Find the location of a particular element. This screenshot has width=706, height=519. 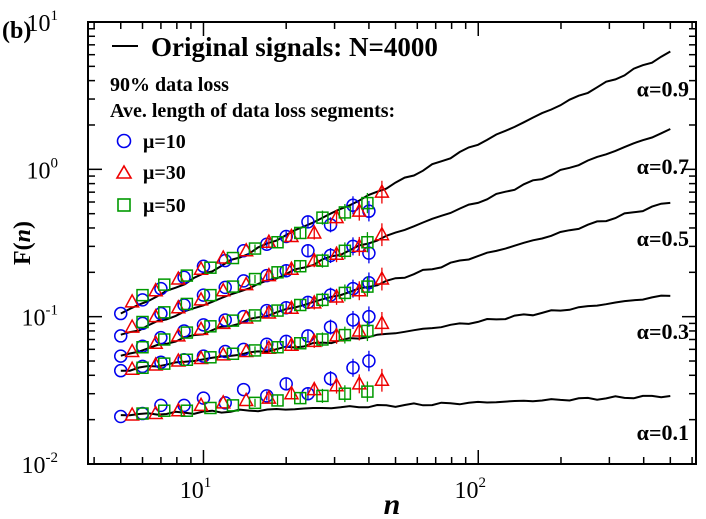

y-axis-title: F(n) is located at coordinates (23, 243).